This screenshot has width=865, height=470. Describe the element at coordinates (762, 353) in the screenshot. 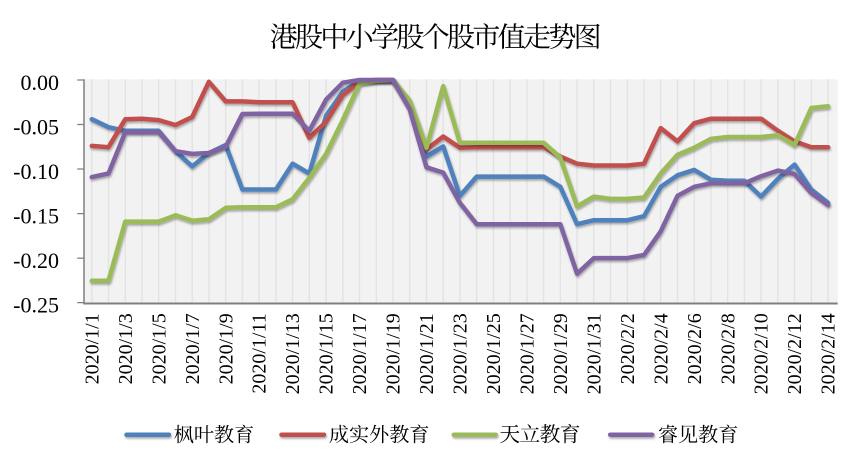

I see `svg-text: 2020/2/10` at that location.